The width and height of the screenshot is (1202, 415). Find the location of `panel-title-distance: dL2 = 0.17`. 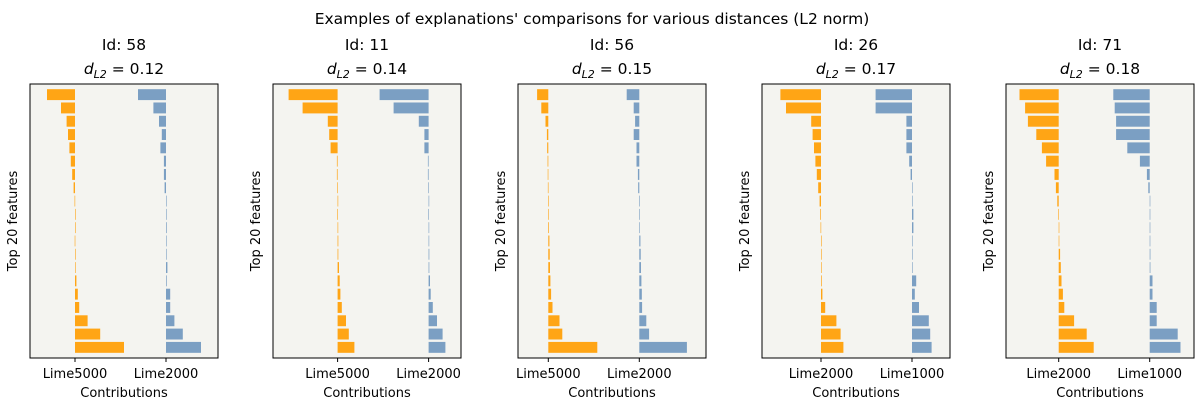

panel-title-distance: dL2 = 0.17 is located at coordinates (856, 70).